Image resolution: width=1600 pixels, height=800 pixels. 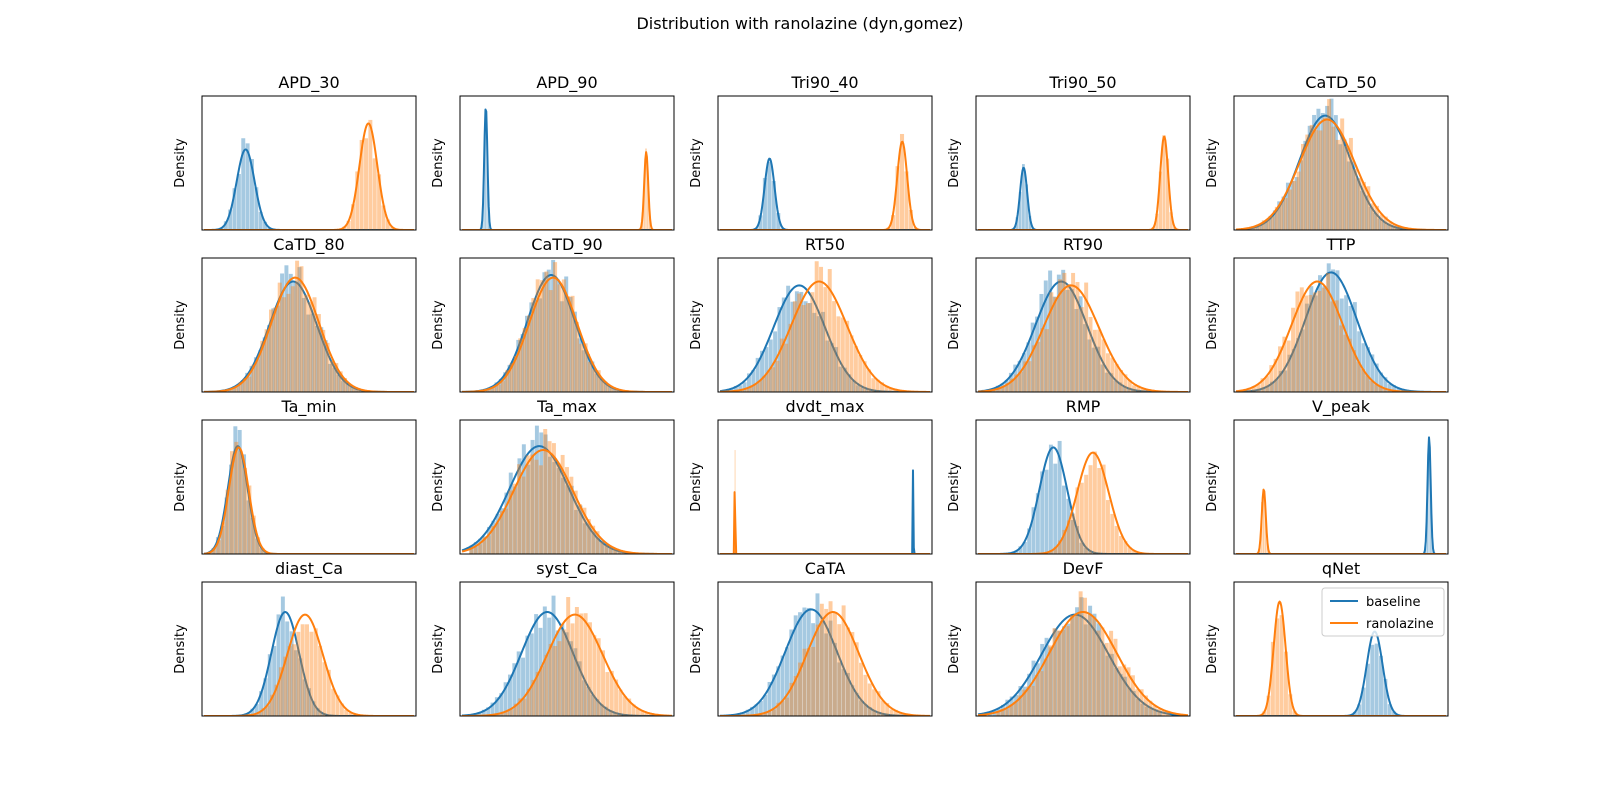 I want to click on subplot-title-syst-ca: syst_Ca, so click(x=566, y=569).